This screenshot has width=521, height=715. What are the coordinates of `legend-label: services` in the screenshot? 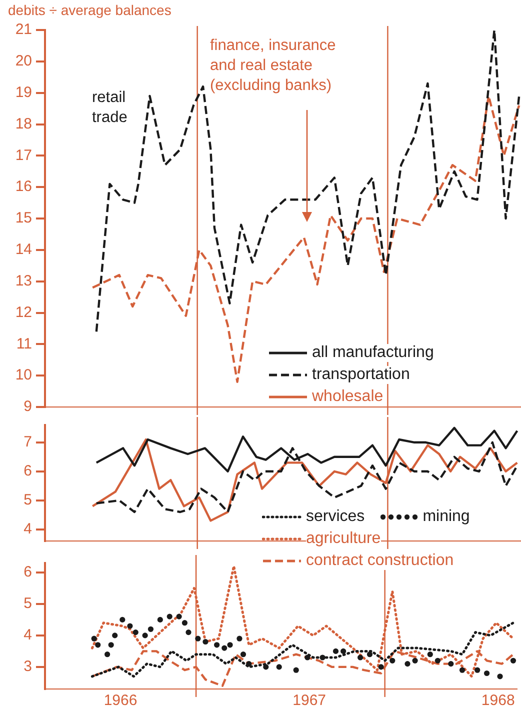 It's located at (335, 517).